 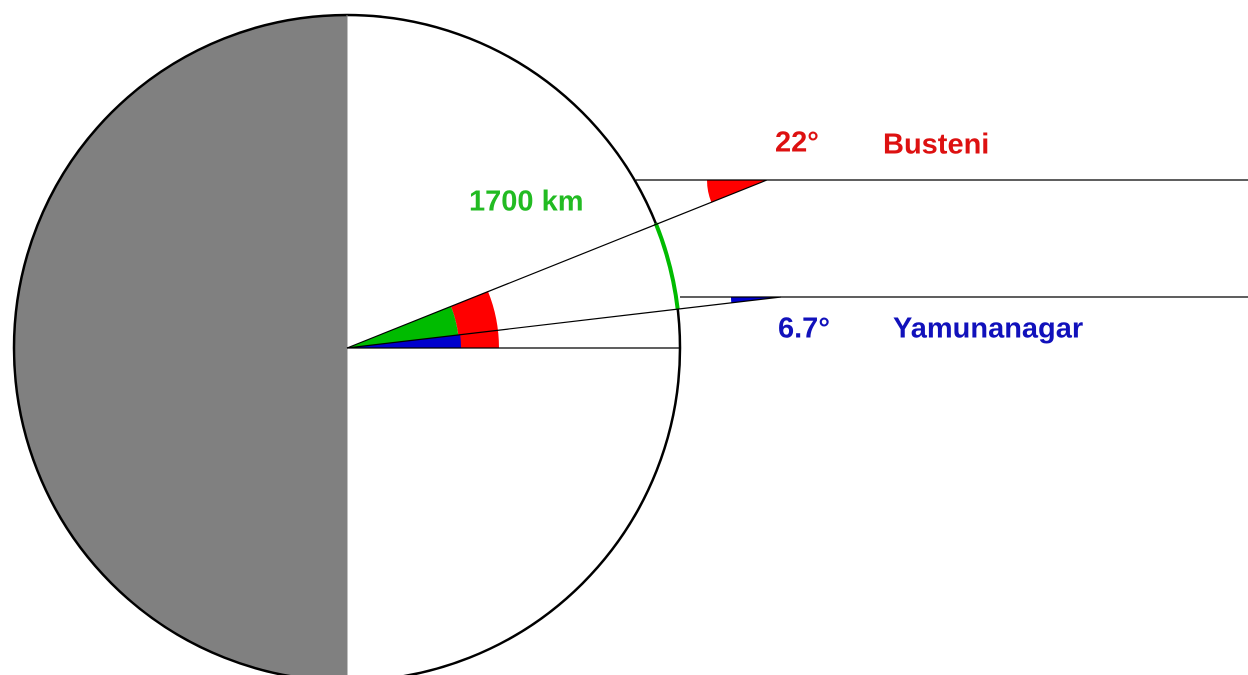 I want to click on yamunanagar-ray, so click(x=564, y=322).